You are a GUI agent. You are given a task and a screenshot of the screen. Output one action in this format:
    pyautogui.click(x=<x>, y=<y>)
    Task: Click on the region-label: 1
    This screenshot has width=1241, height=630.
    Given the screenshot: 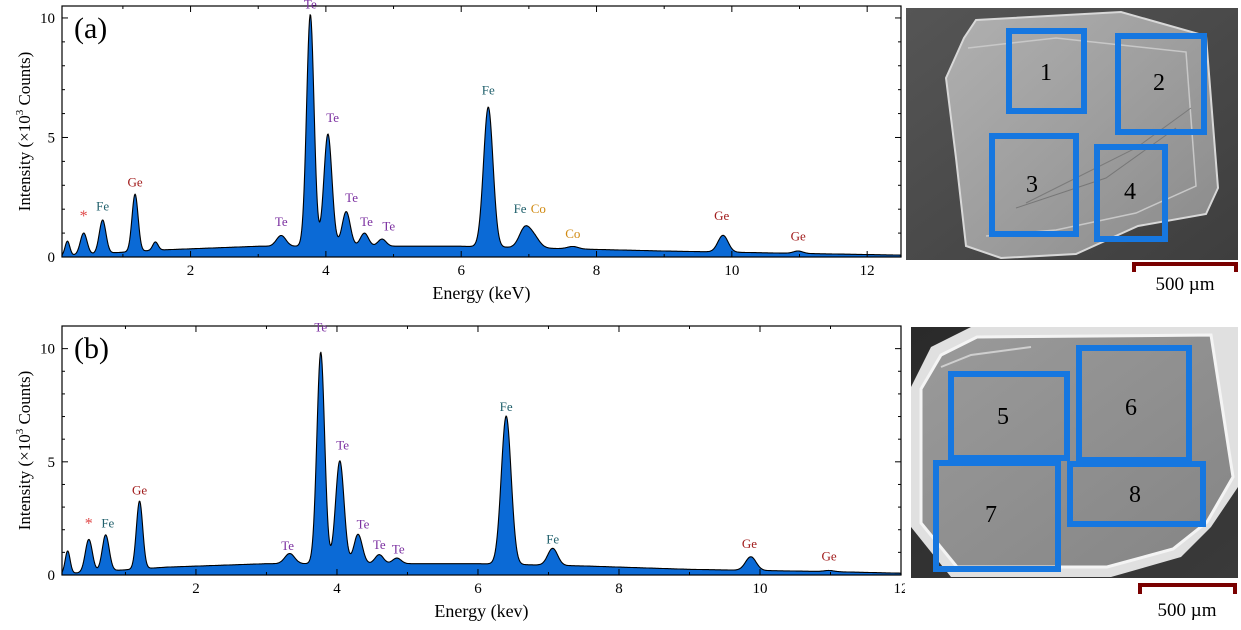 What is the action you would take?
    pyautogui.click(x=1046, y=73)
    